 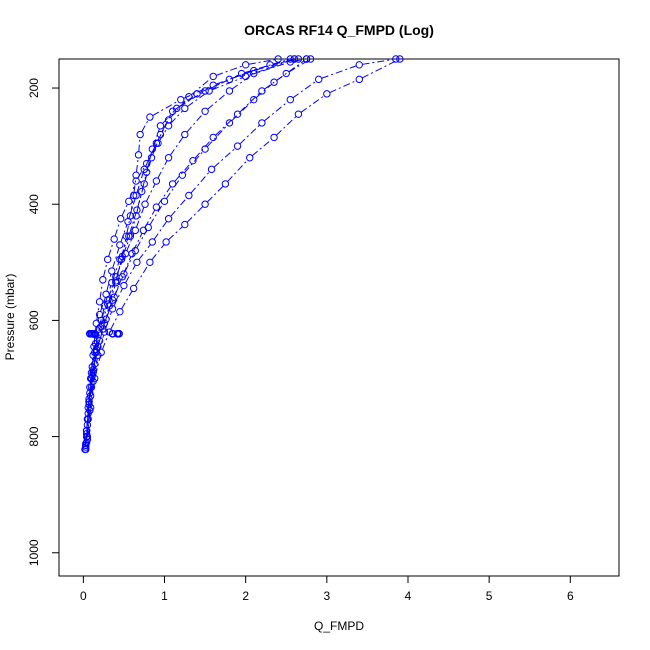 I want to click on x-tick-label: 2, so click(x=245, y=596).